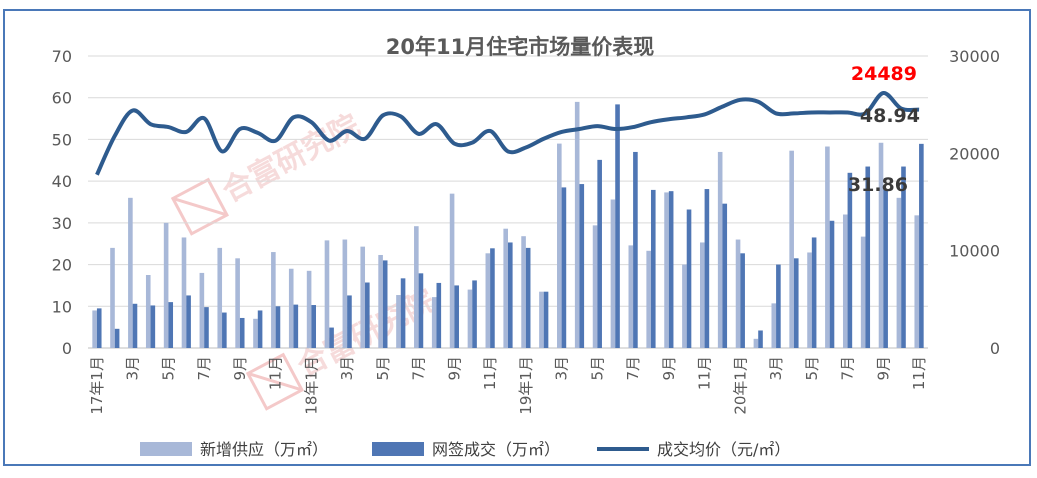  What do you see at coordinates (974, 153) in the screenshot?
I see `right-axis-tick-label: 20000` at bounding box center [974, 153].